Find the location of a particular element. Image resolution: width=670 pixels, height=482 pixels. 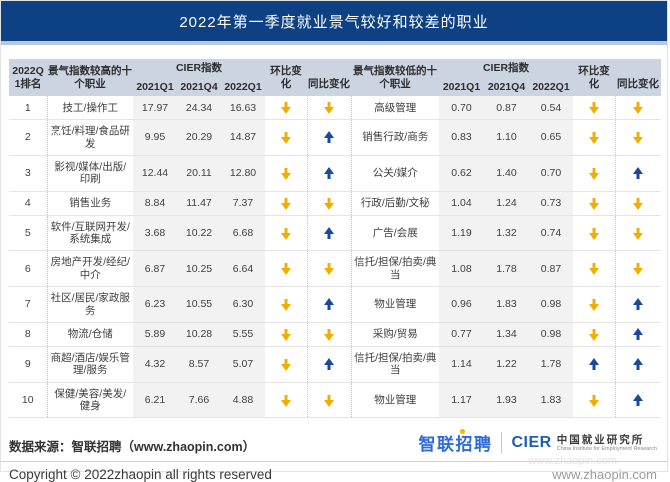

occupation-low-cell: 采购/贸易 is located at coordinates (394, 334).